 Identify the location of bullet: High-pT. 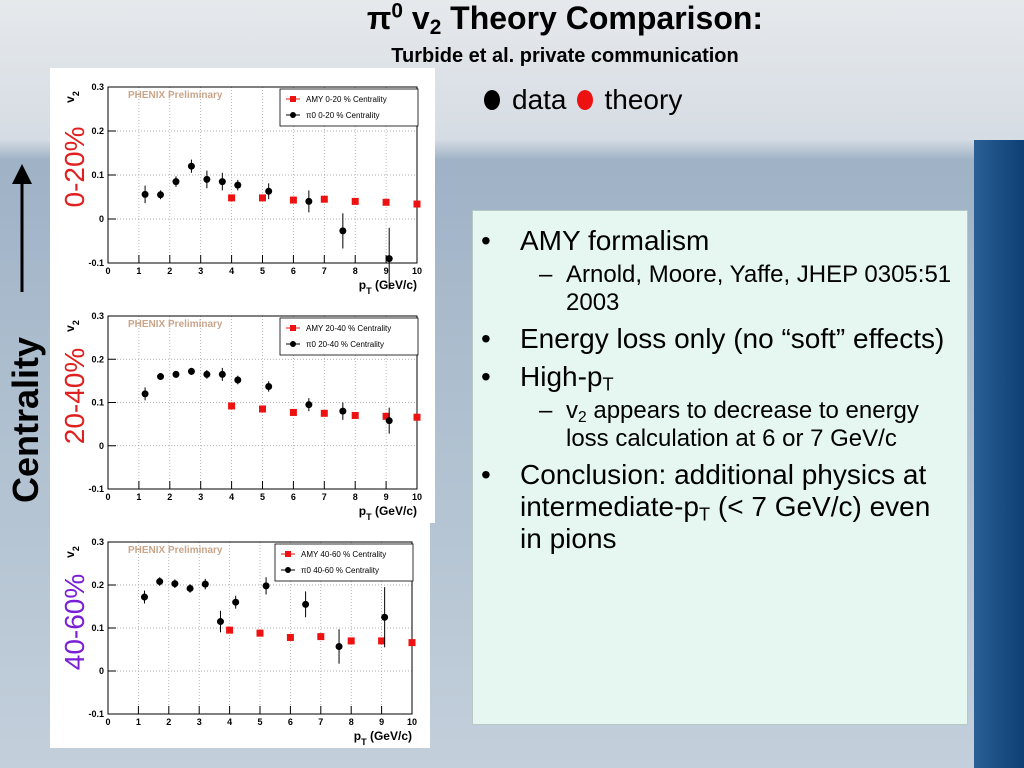
(715, 377).